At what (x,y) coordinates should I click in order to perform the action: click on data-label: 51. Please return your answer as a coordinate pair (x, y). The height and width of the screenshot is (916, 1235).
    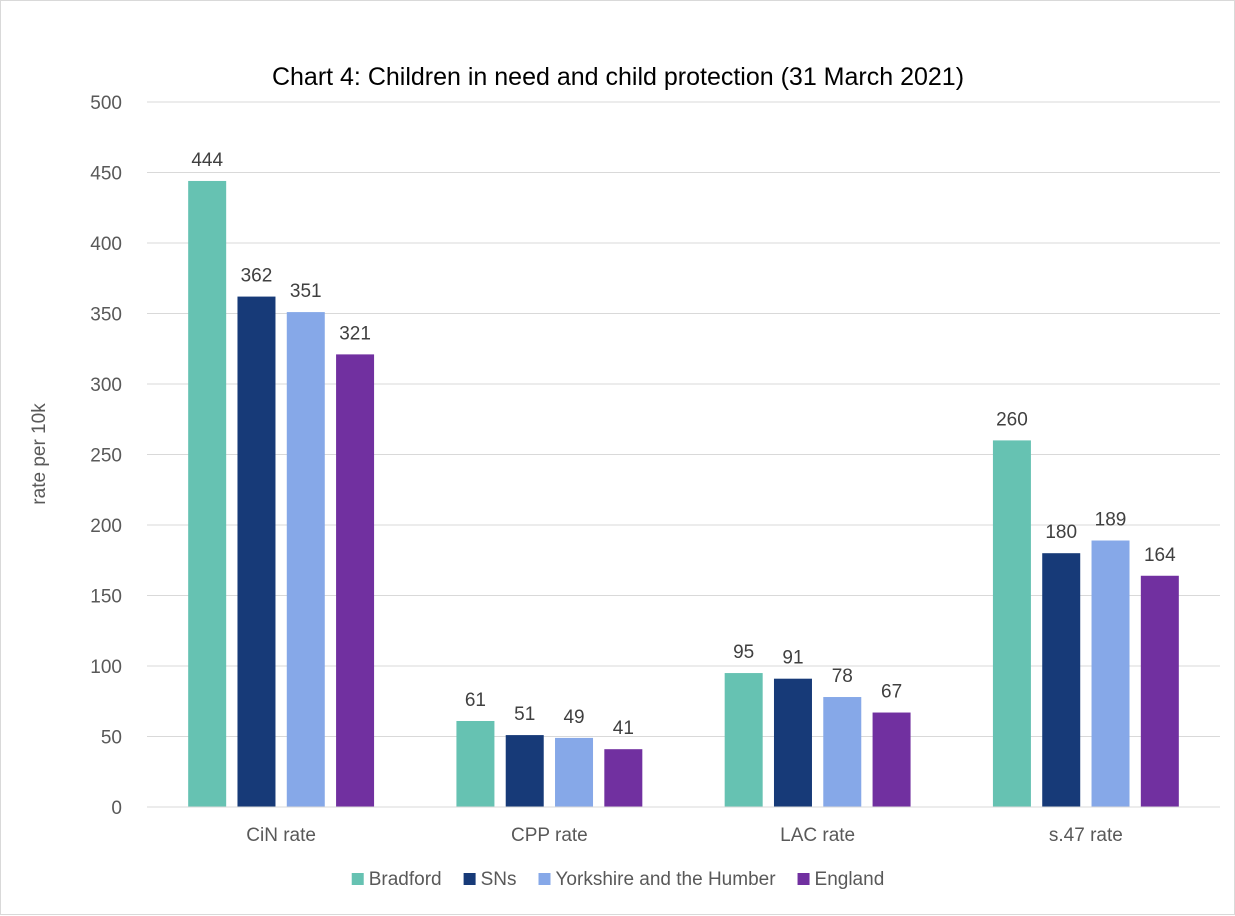
    Looking at the image, I should click on (524, 714).